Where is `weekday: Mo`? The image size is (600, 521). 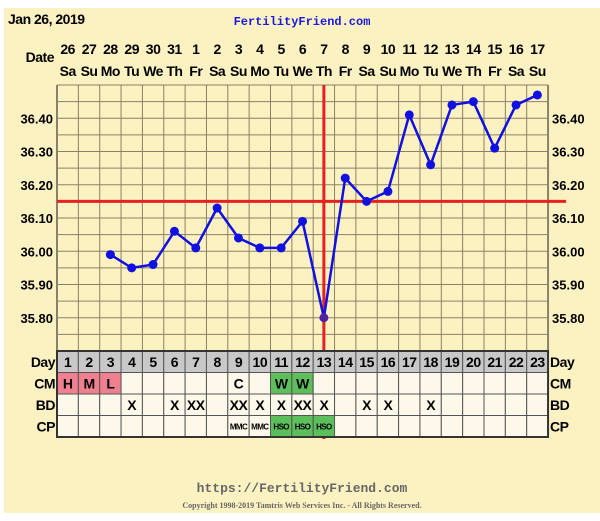 weekday: Mo is located at coordinates (259, 71).